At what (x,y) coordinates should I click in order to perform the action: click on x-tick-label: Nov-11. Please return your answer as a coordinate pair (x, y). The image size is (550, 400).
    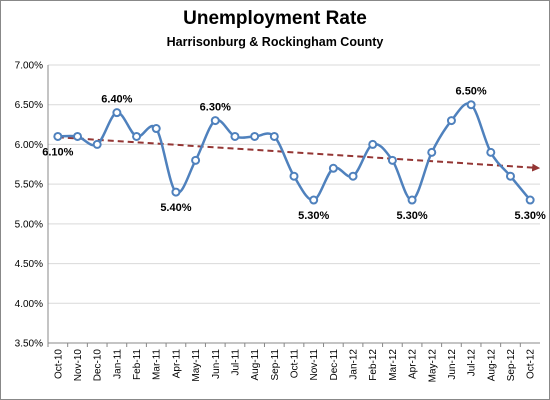
    Looking at the image, I should click on (314, 365).